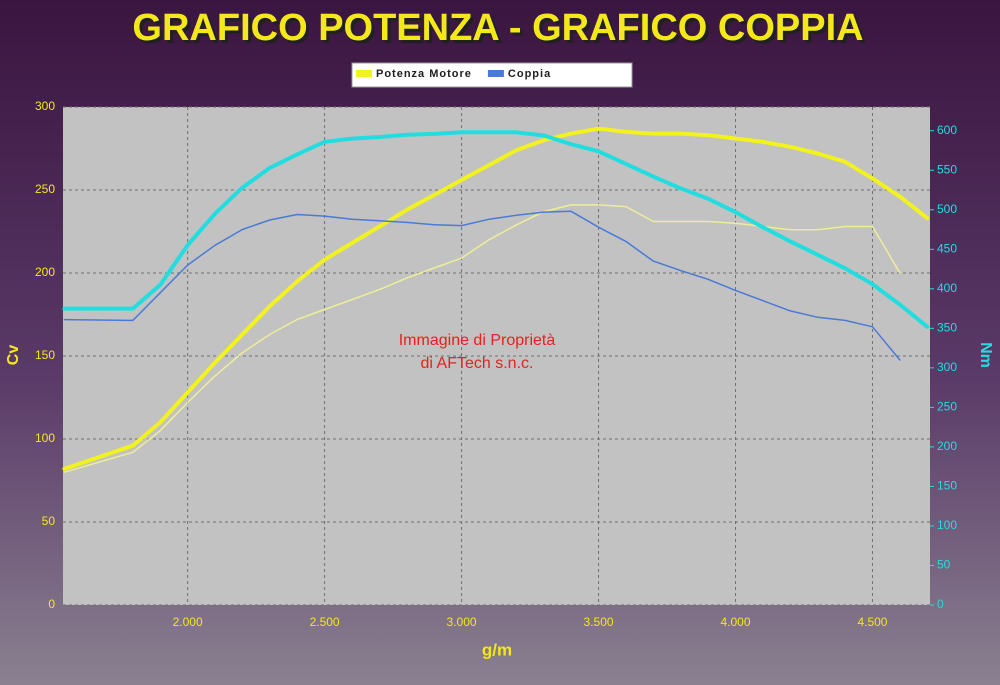 Image resolution: width=1000 pixels, height=685 pixels. What do you see at coordinates (13, 355) in the screenshot?
I see `y-axis-label: Cv` at bounding box center [13, 355].